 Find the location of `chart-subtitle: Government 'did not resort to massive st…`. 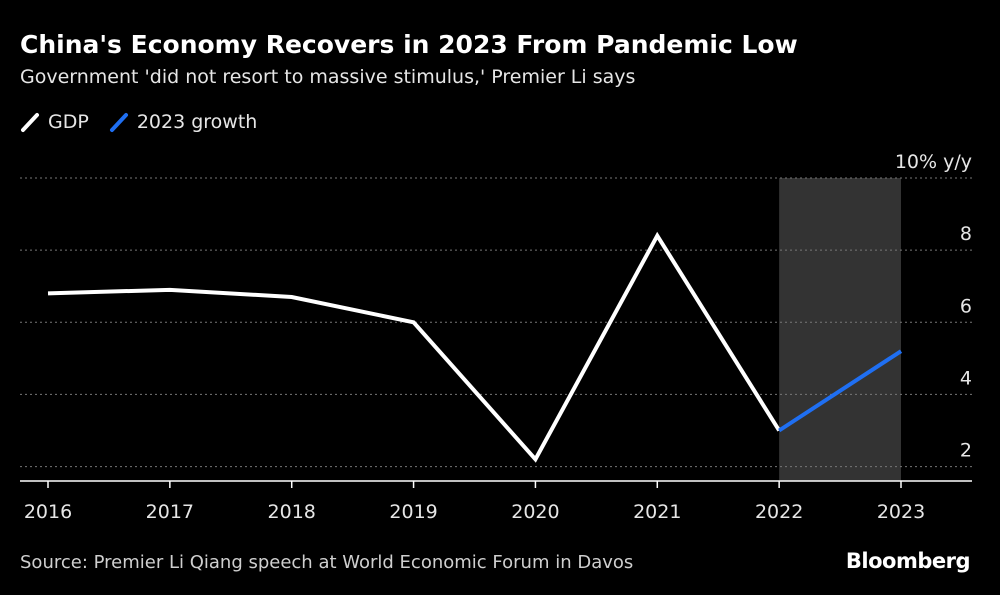

chart-subtitle: Government 'did not resort to massive st… is located at coordinates (328, 77).